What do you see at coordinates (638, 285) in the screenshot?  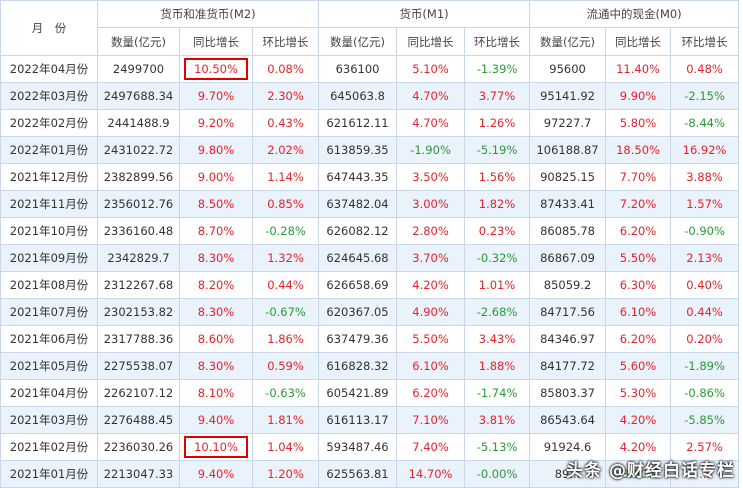 I see `m0-yoy-cell: 6.30%` at bounding box center [638, 285].